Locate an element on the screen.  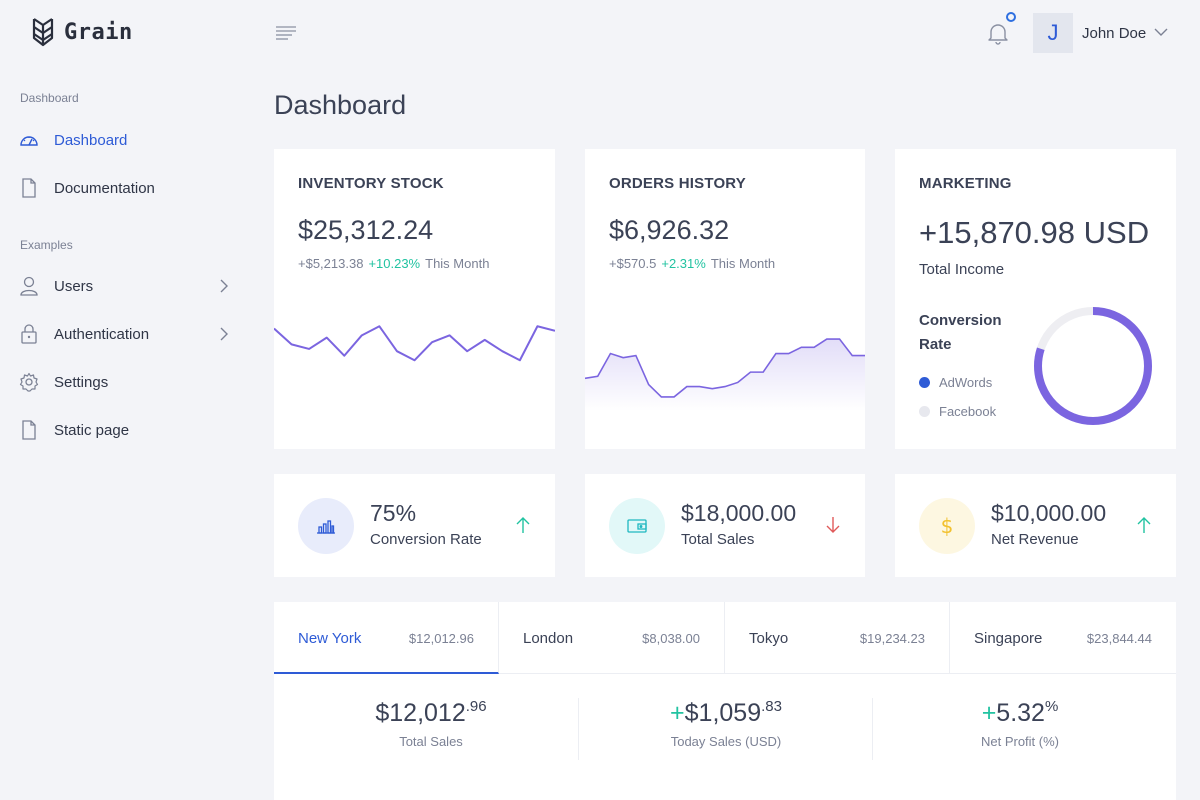
tab-label: Tokyo is located at coordinates (769, 638).